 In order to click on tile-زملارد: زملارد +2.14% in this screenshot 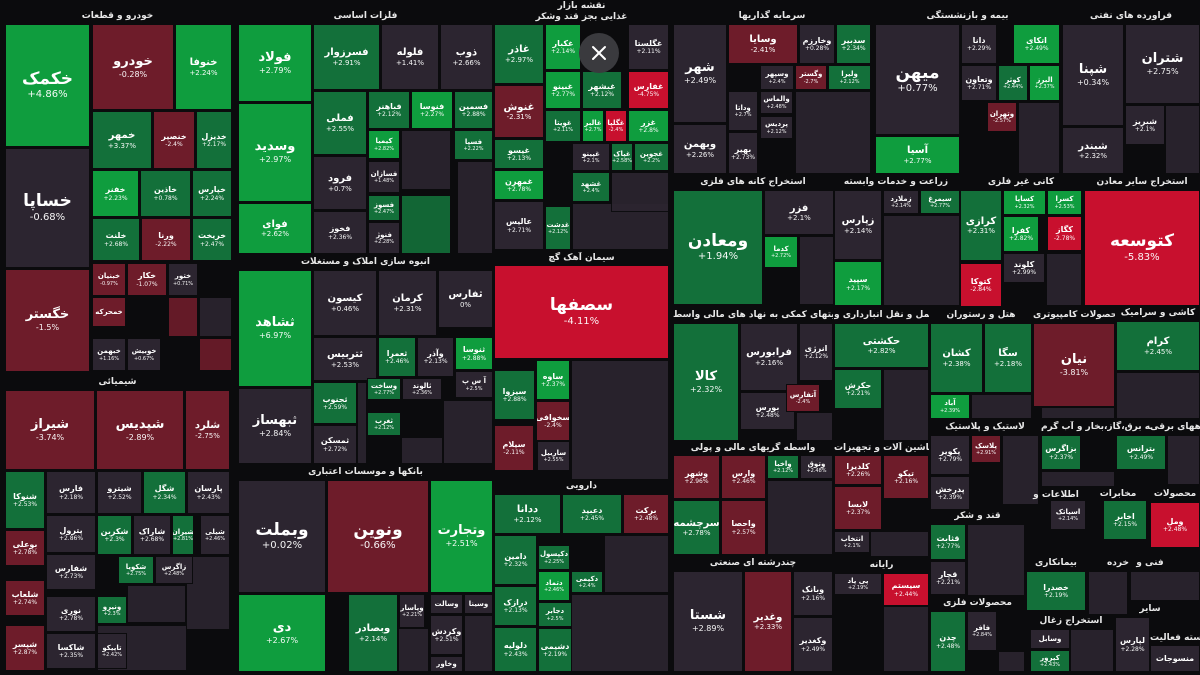, I will do `click(901, 202)`.